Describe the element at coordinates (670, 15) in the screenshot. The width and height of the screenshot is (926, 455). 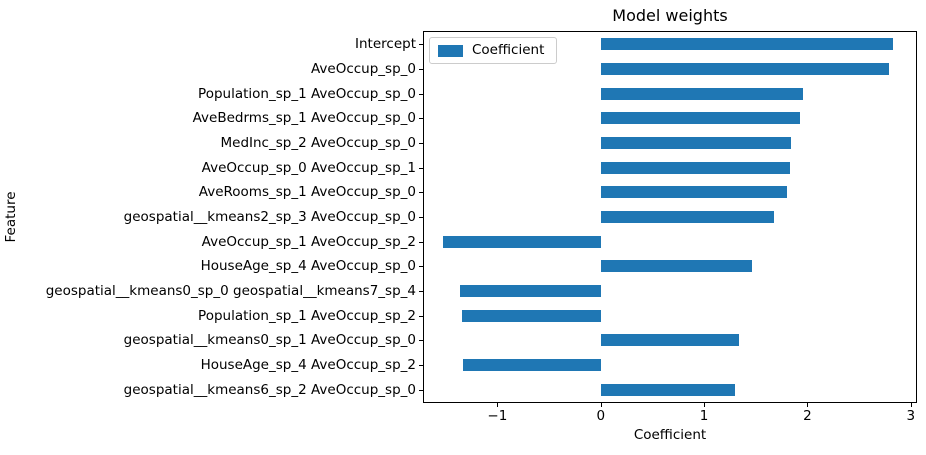
I see `chart-title: Model weights` at that location.